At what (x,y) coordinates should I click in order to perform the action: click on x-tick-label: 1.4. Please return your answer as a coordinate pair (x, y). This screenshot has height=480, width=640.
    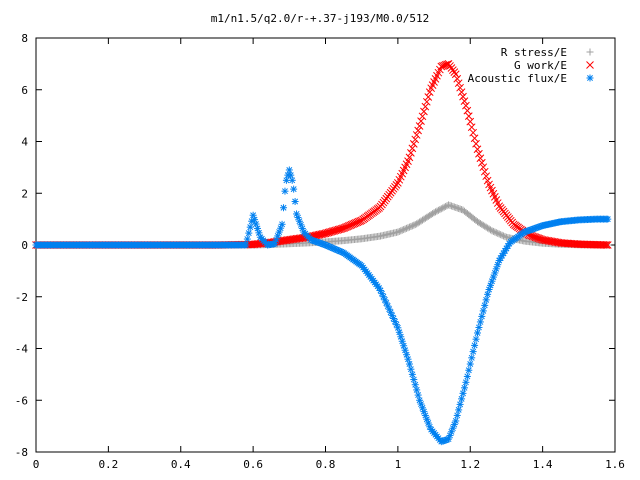
    Looking at the image, I should click on (543, 464).